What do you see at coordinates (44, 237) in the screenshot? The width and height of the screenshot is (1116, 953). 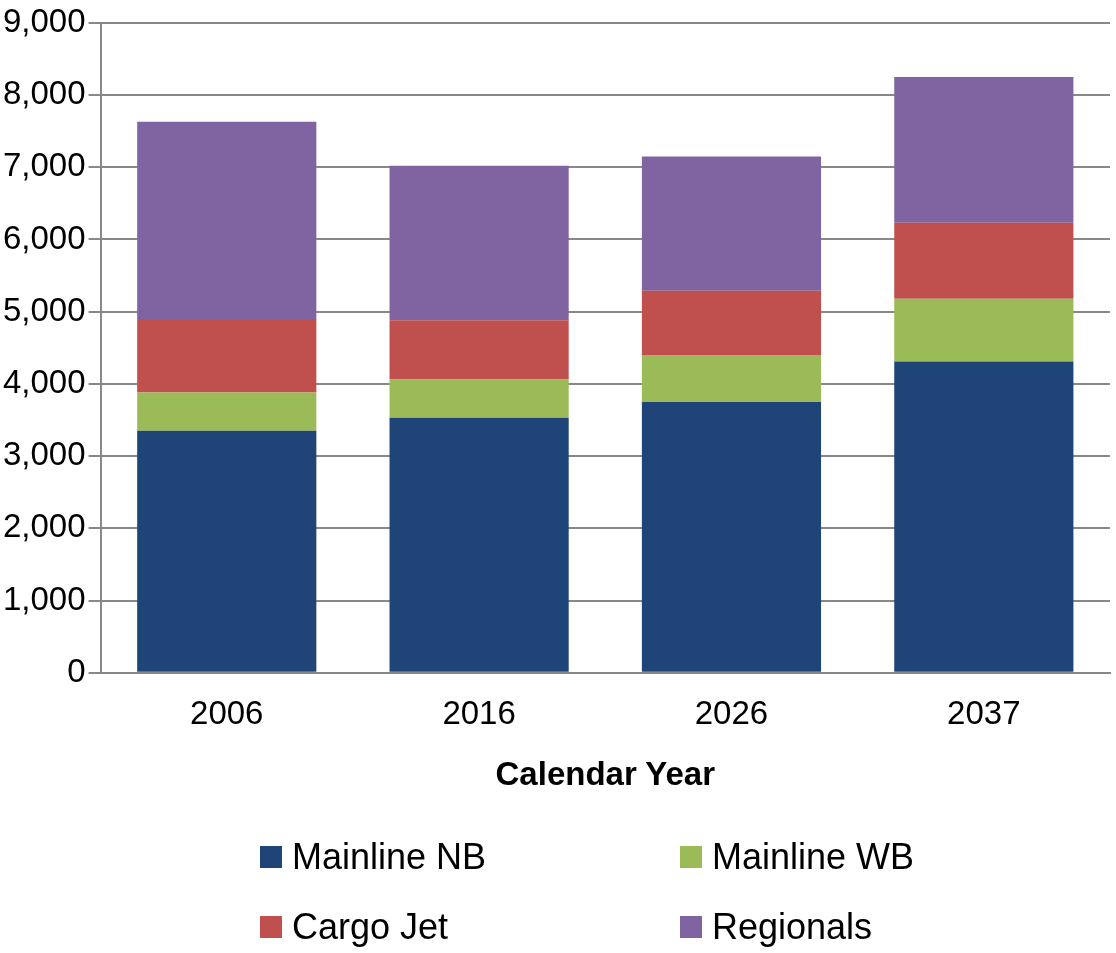 I see `y-tick-label: 6,000` at bounding box center [44, 237].